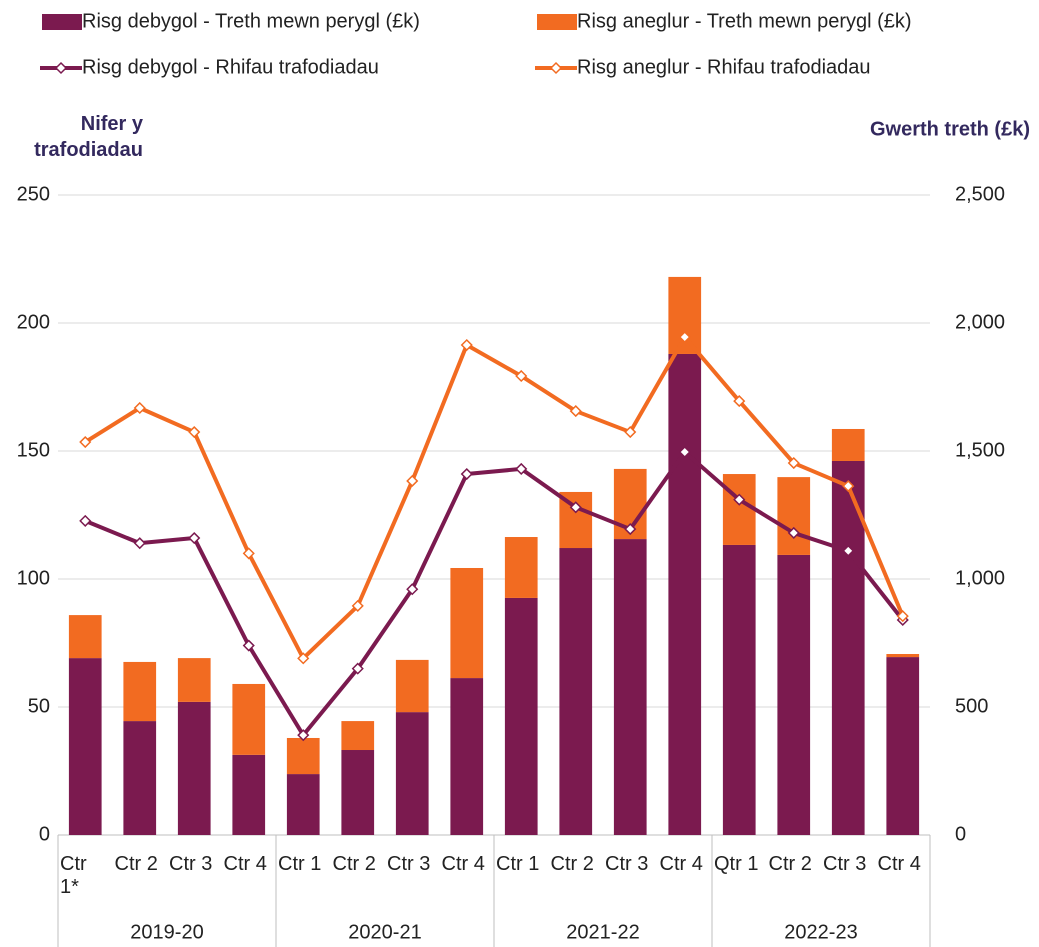 This screenshot has width=1039, height=947. What do you see at coordinates (251, 21) in the screenshot?
I see `legend-label: Risg debygol - Treth mewn perygl (£k)` at bounding box center [251, 21].